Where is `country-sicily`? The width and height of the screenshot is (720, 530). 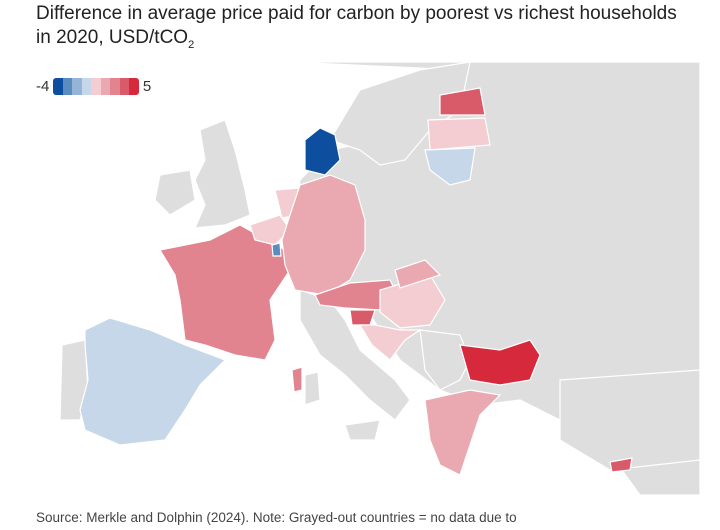 country-sicily is located at coordinates (362, 430).